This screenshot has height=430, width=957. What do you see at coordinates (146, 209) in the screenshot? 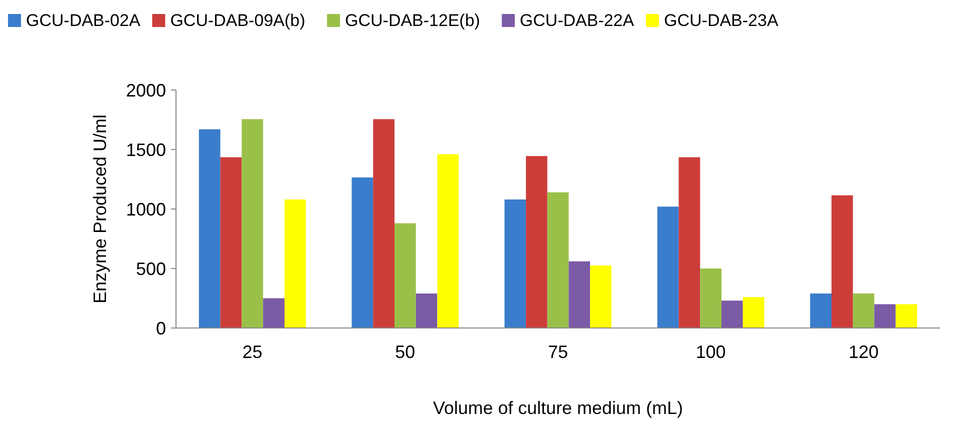
I see `y-tick-label: 1000` at bounding box center [146, 209].